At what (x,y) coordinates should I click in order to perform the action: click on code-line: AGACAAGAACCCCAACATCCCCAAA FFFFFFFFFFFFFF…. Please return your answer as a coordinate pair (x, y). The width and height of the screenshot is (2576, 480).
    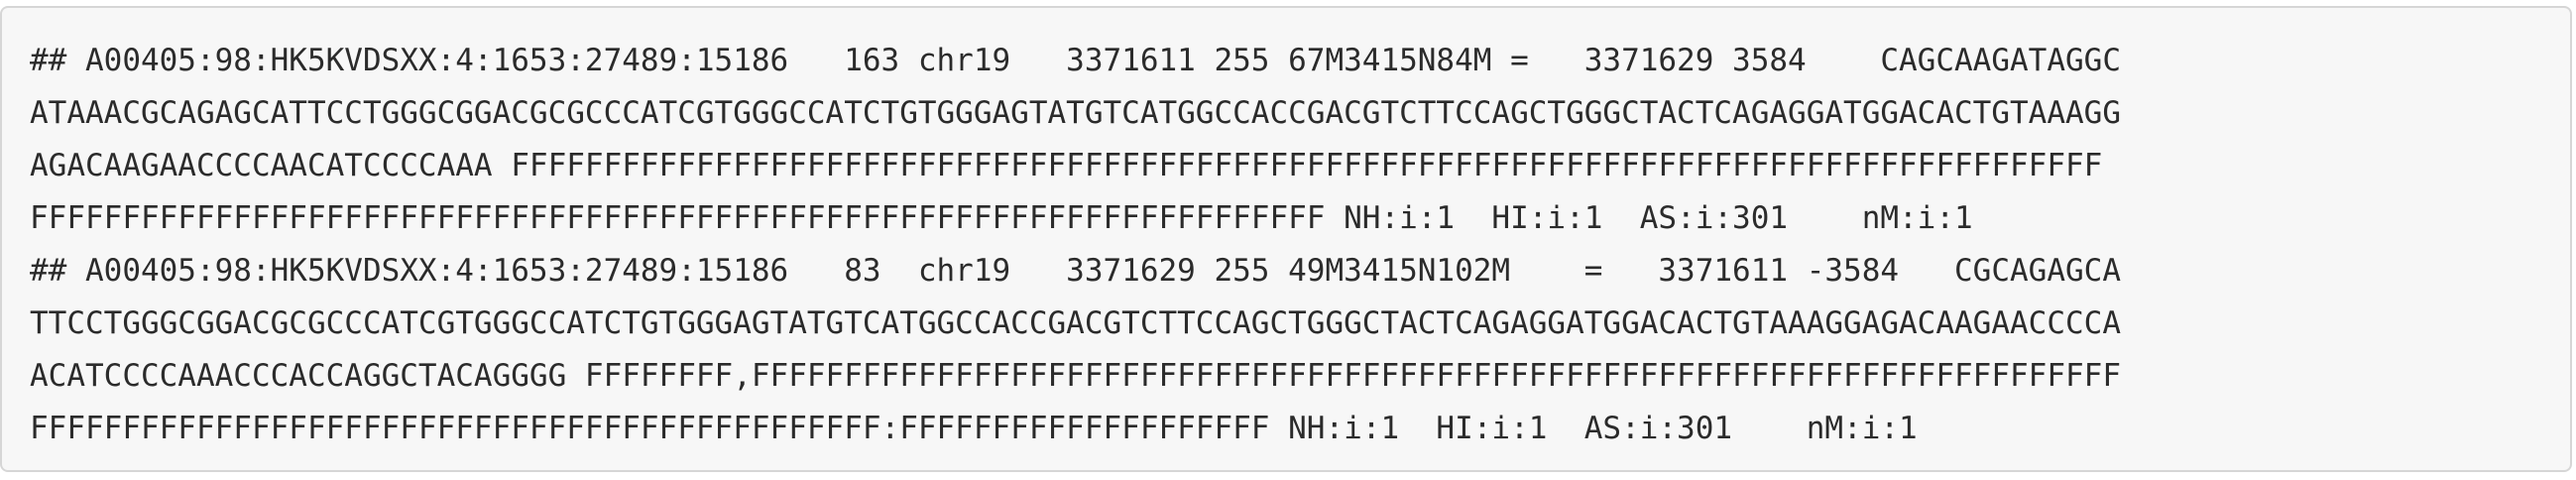
    Looking at the image, I should click on (1066, 165).